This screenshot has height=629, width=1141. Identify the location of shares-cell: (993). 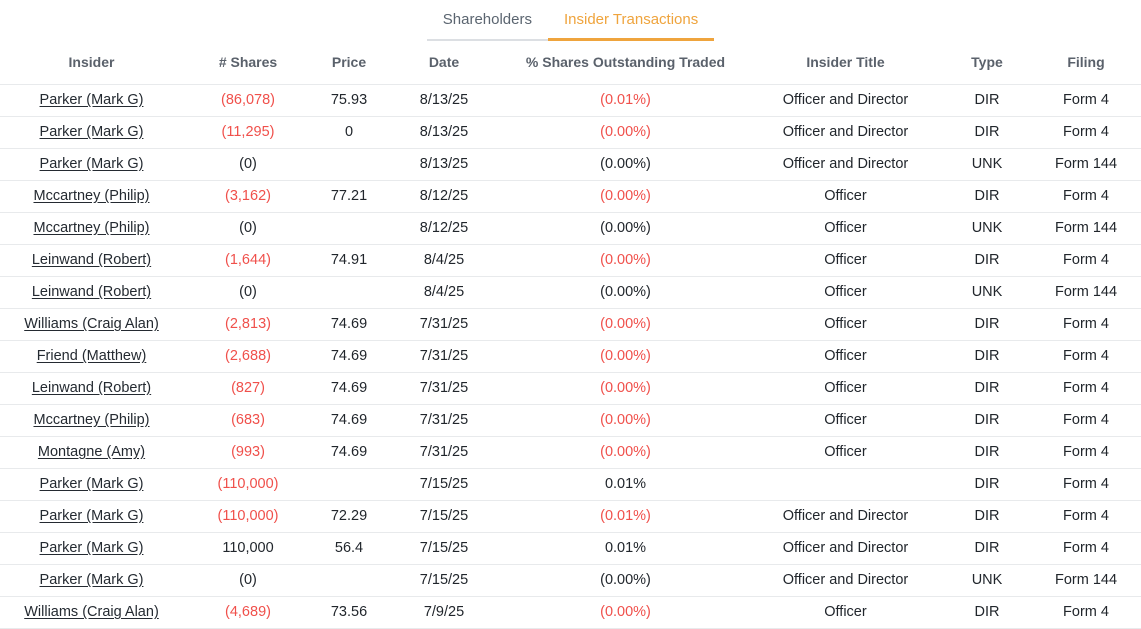
(248, 452).